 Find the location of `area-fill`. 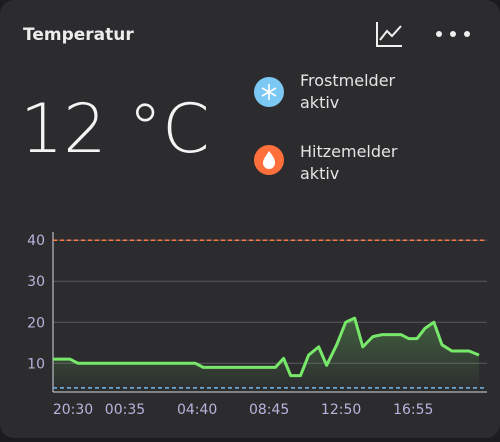

area-fill is located at coordinates (266, 355).